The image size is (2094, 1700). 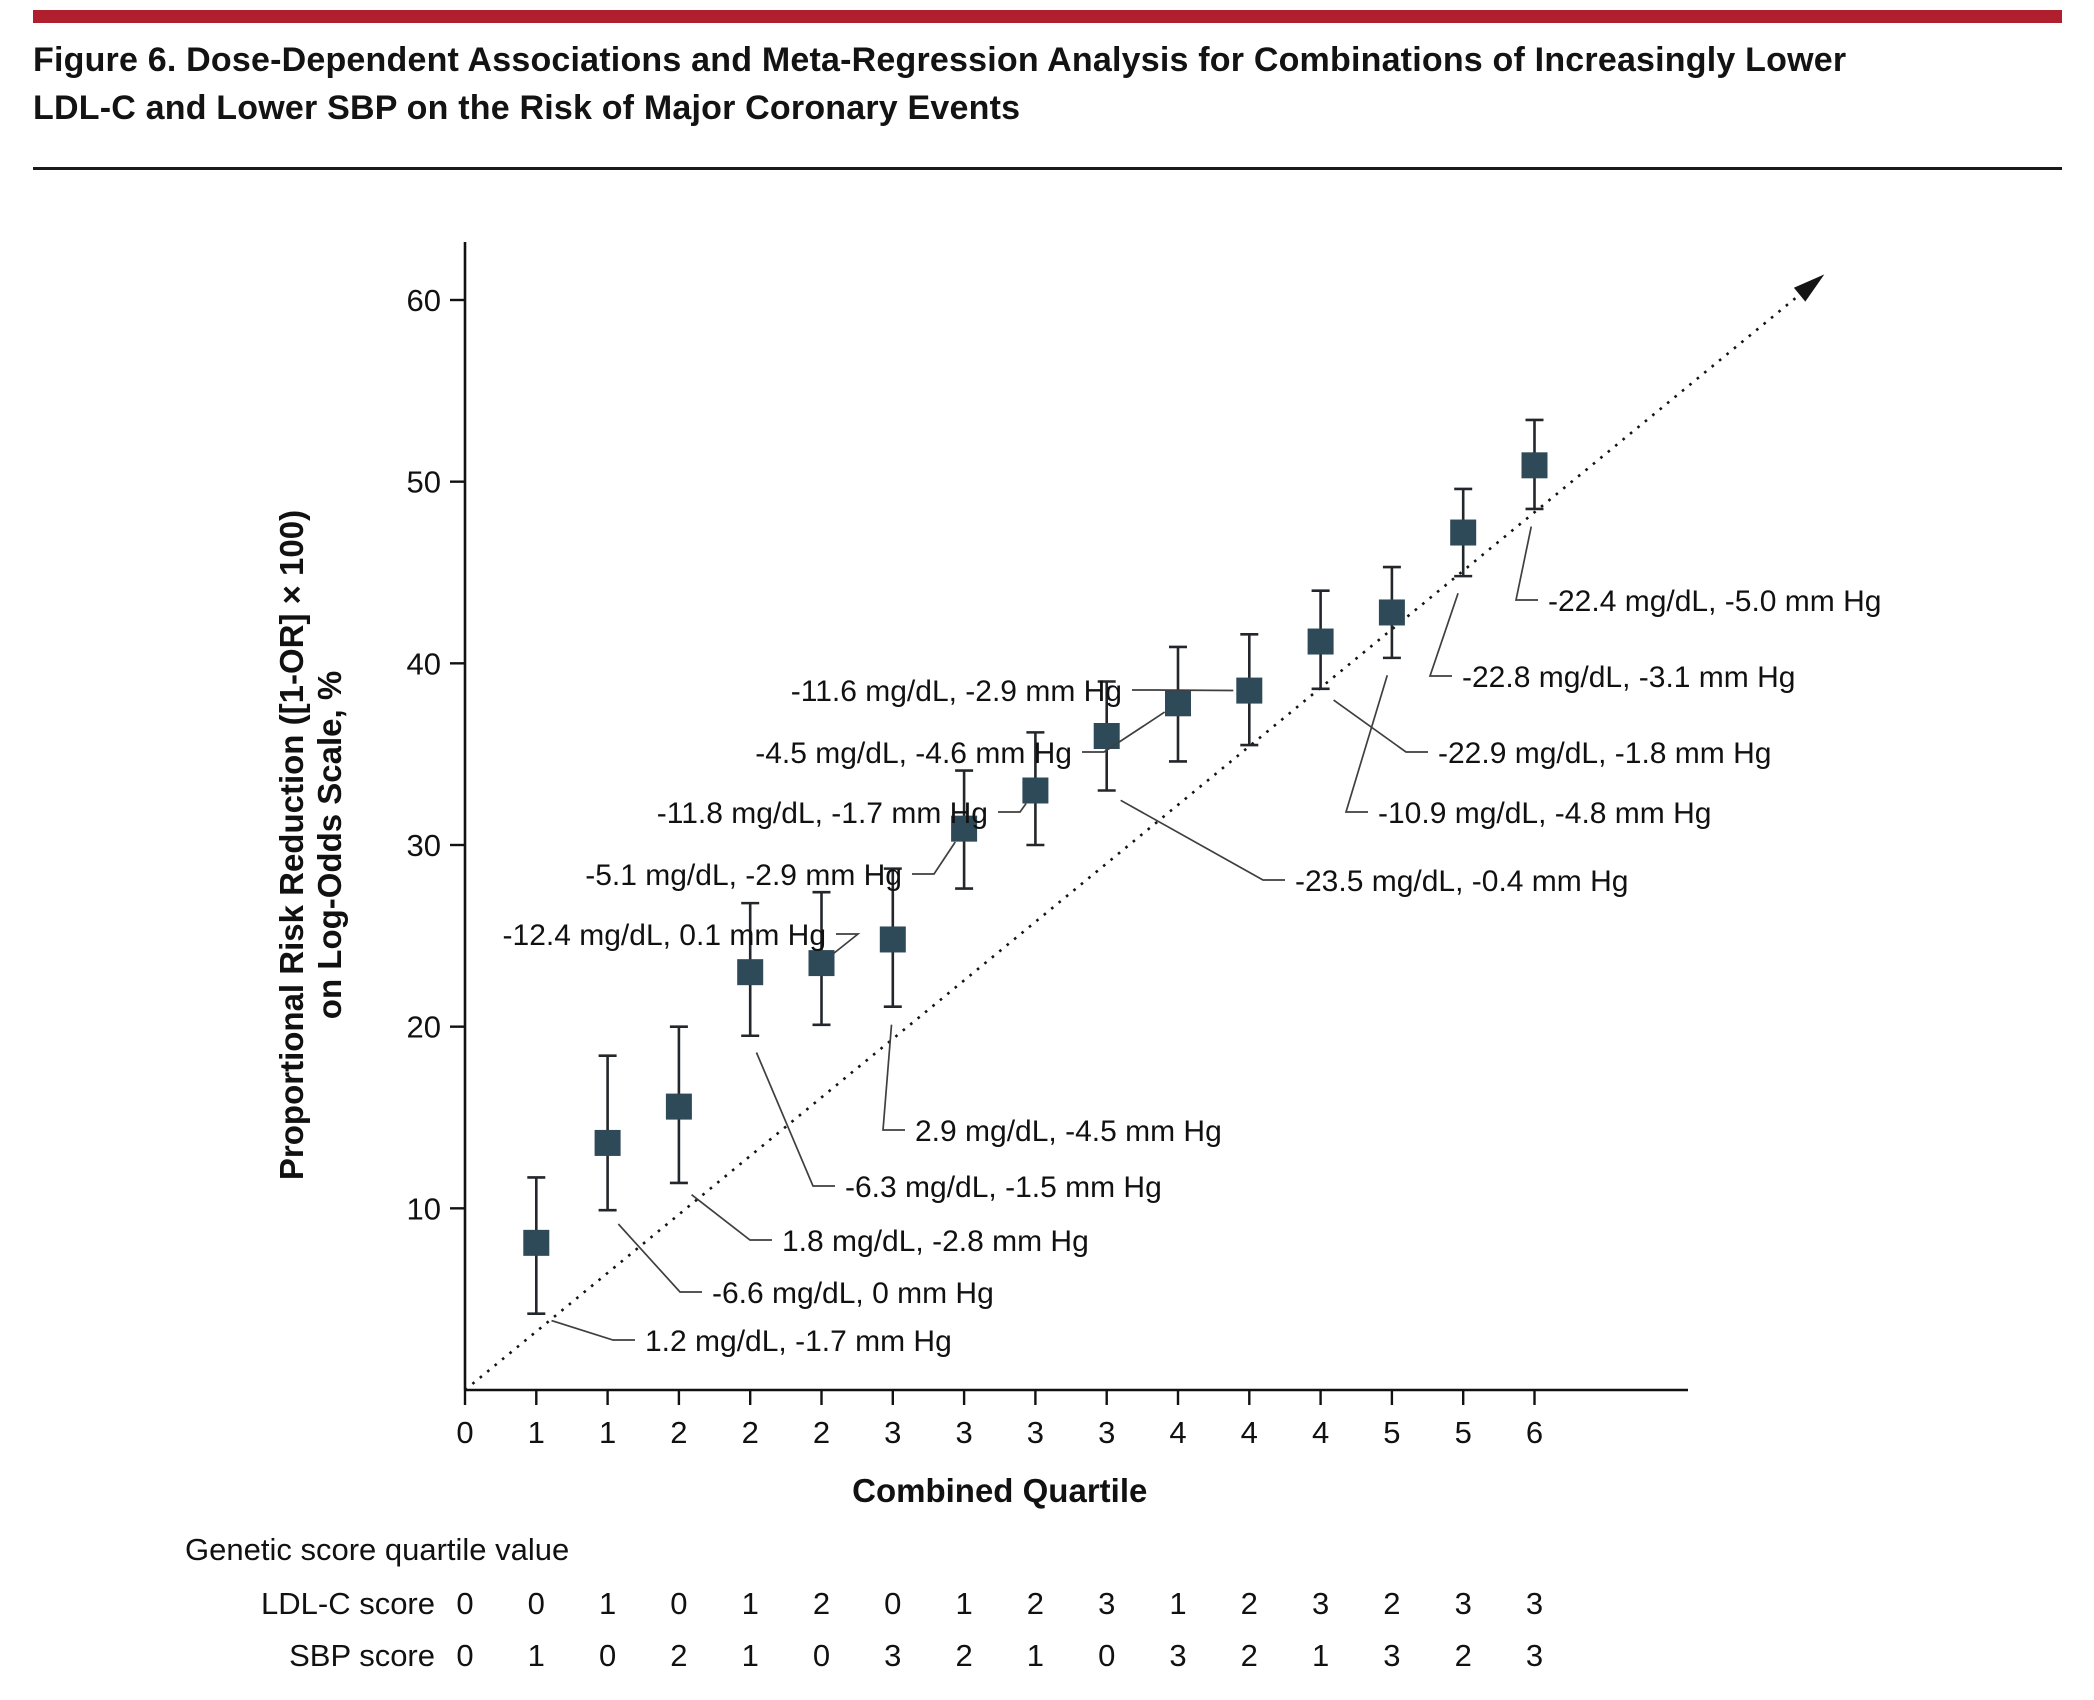 I want to click on title-divider, so click(x=1047, y=168).